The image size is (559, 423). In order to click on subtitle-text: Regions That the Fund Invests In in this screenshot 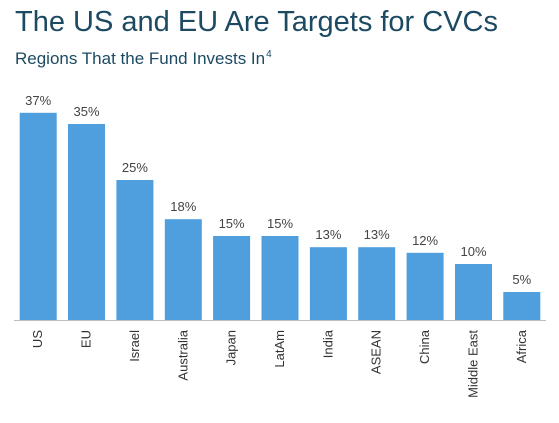, I will do `click(140, 58)`.